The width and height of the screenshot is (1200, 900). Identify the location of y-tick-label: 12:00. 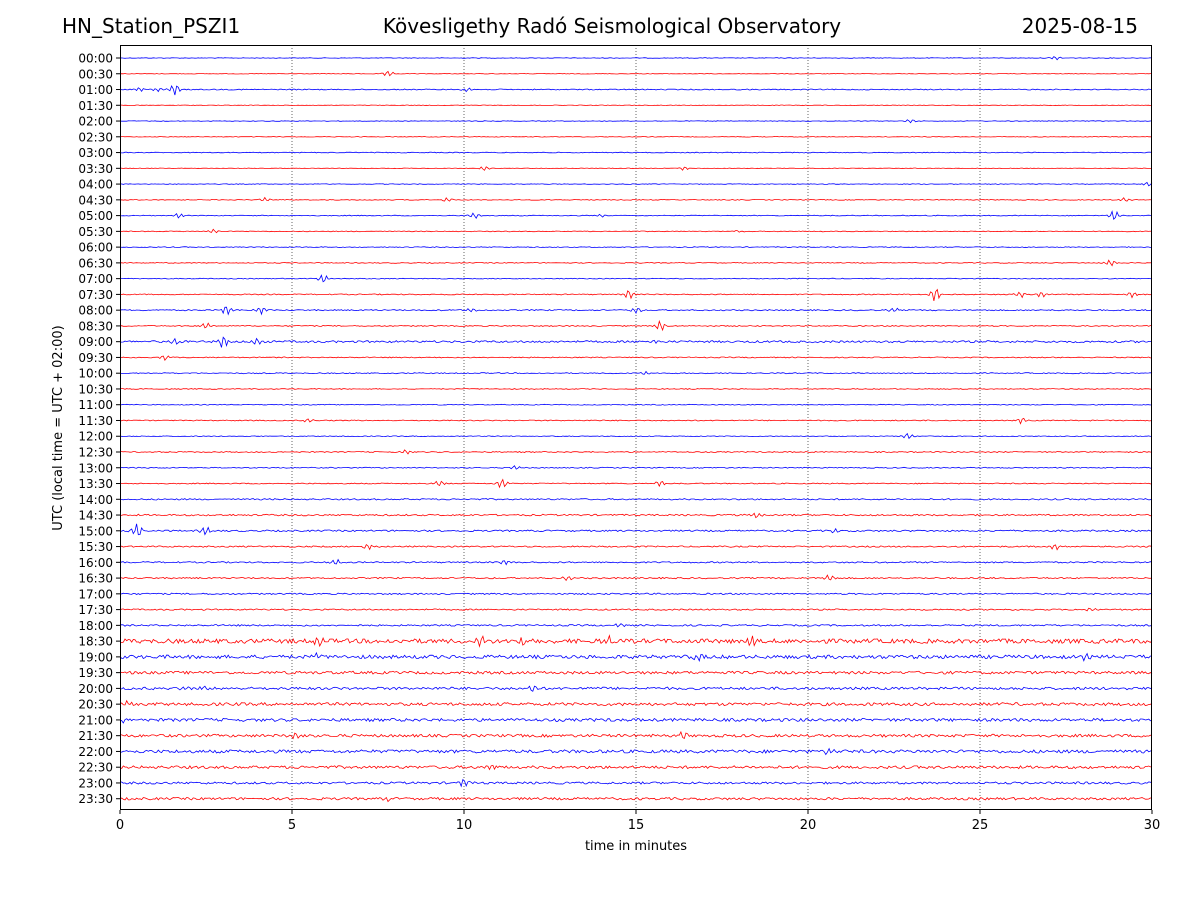
(95, 437).